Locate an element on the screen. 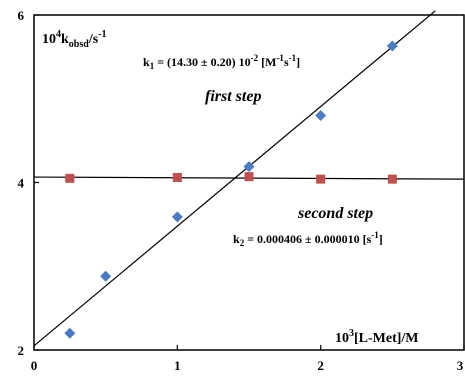  x-axis-title: 103[L-Met]/M is located at coordinates (377, 337).